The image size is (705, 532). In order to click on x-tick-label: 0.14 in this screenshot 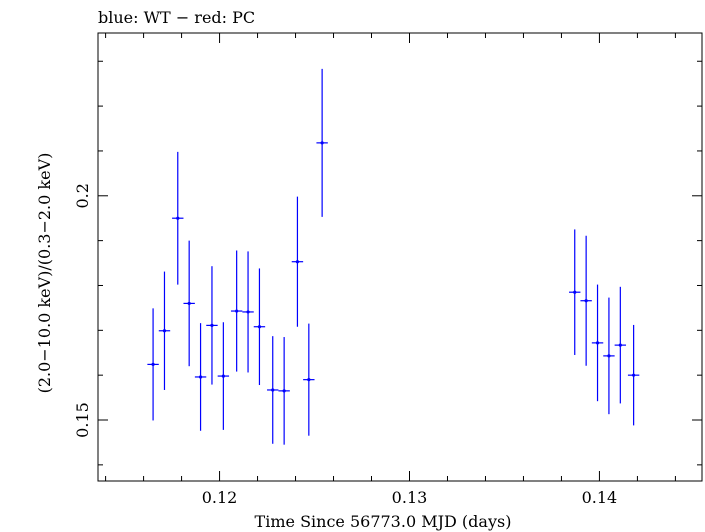, I will do `click(600, 497)`.